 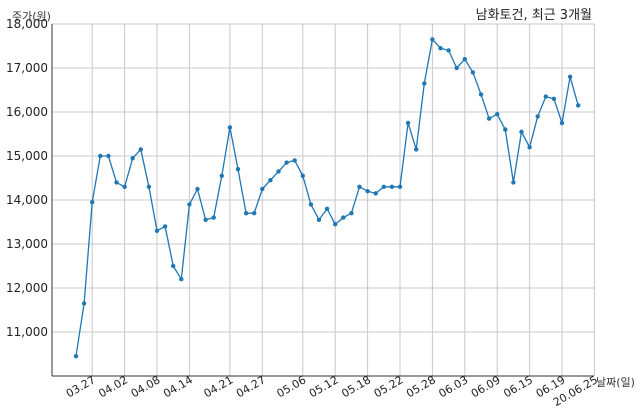 I want to click on x-tick-label: 04.08, so click(x=146, y=386).